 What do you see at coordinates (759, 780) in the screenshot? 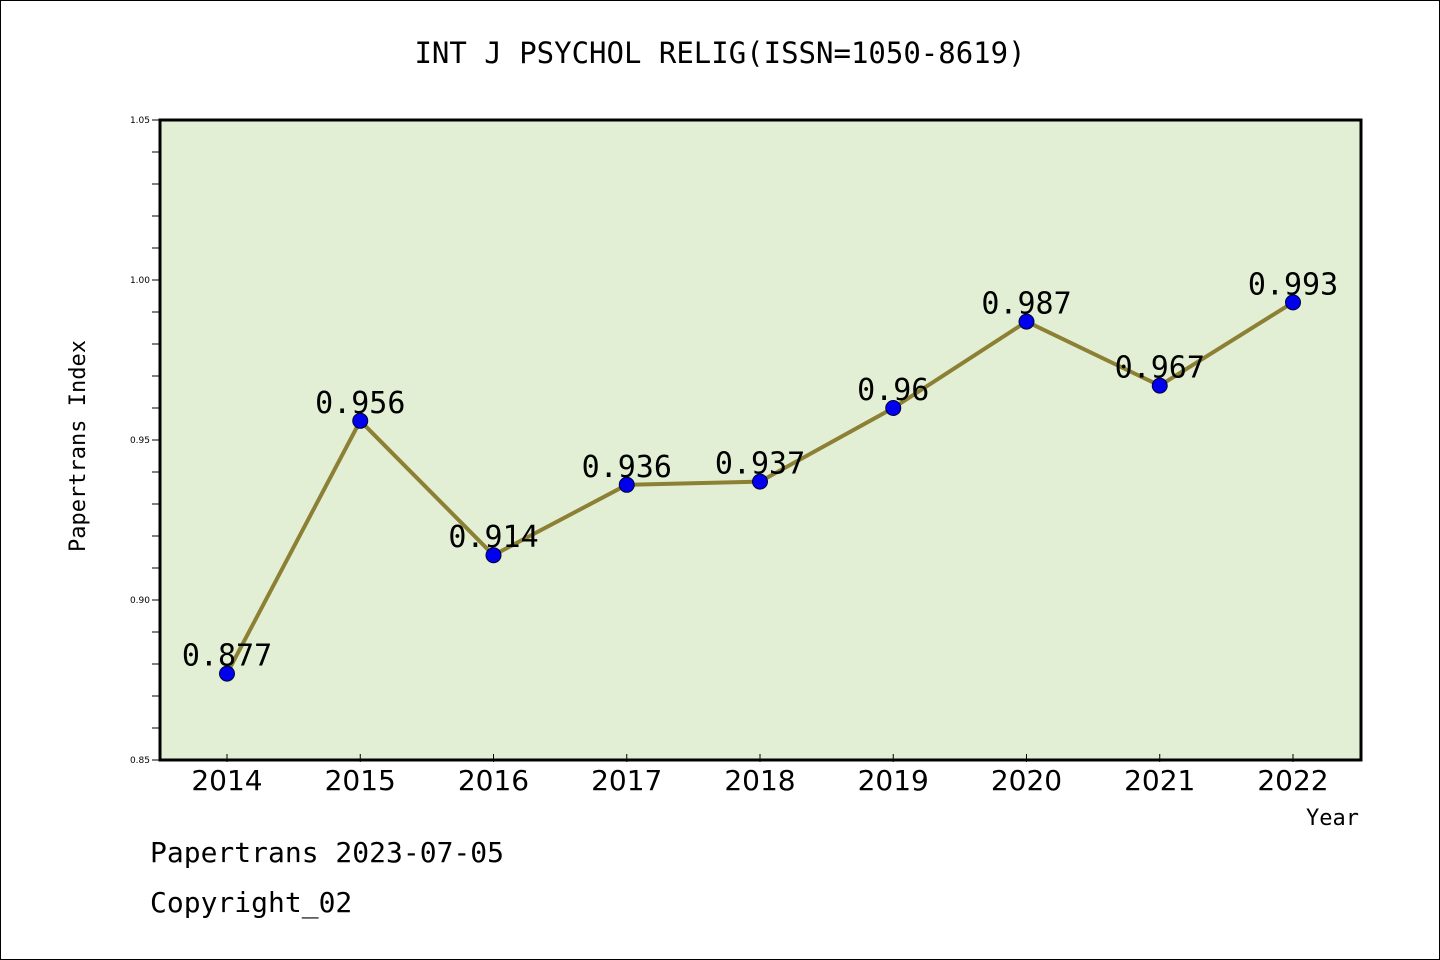
I see `x-tick-label: 2018` at bounding box center [759, 780].